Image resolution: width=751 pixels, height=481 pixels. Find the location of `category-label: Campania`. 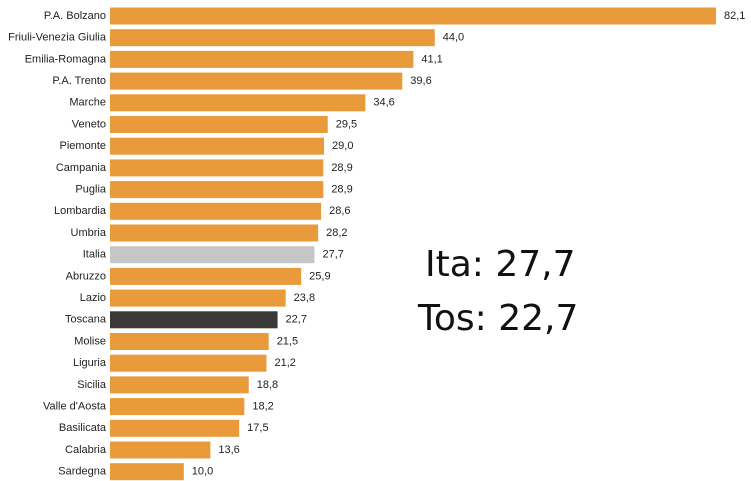

category-label: Campania is located at coordinates (81, 168).